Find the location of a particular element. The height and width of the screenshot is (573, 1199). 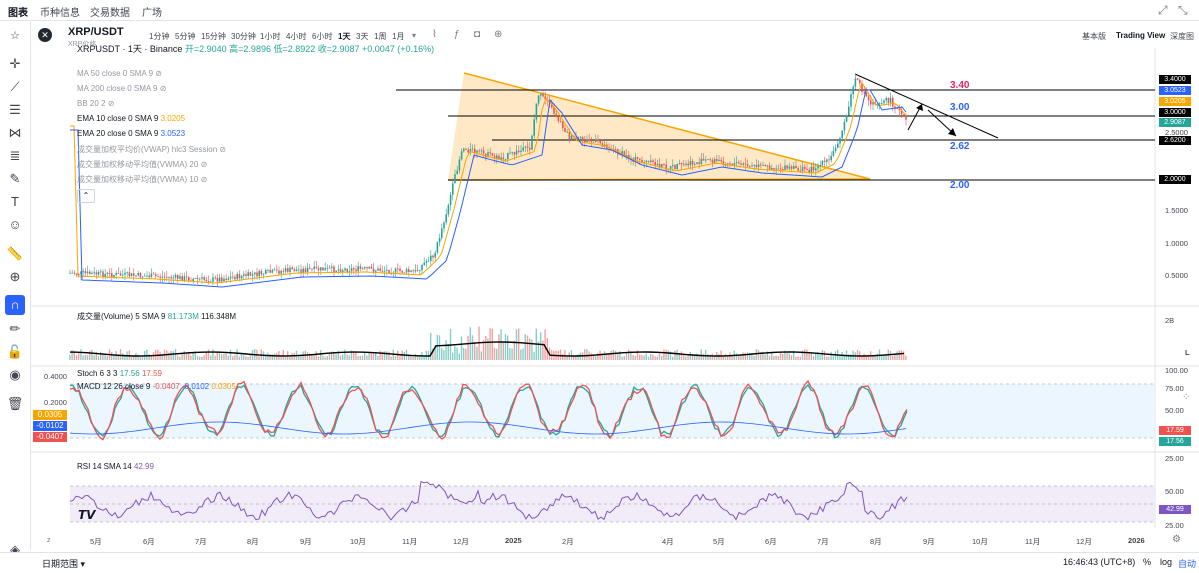

legend-bb: BB 20 2 ⊘ is located at coordinates (96, 103).